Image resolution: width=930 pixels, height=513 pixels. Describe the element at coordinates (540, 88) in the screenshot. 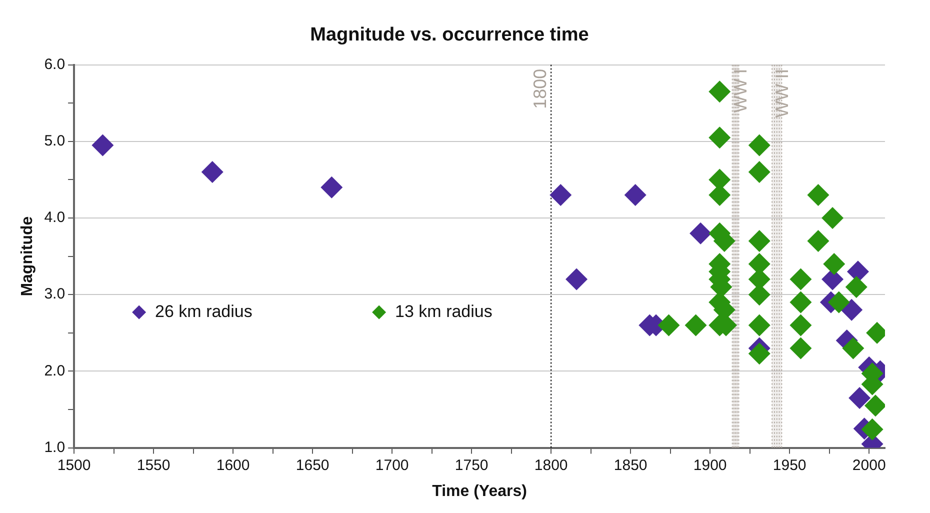

I see `ref-line-label: 1800` at that location.